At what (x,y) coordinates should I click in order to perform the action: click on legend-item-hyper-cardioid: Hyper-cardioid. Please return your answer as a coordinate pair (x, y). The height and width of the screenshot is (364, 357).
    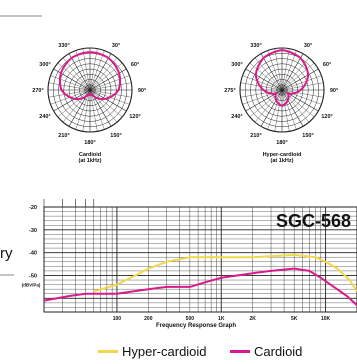
    Looking at the image, I should click on (152, 351).